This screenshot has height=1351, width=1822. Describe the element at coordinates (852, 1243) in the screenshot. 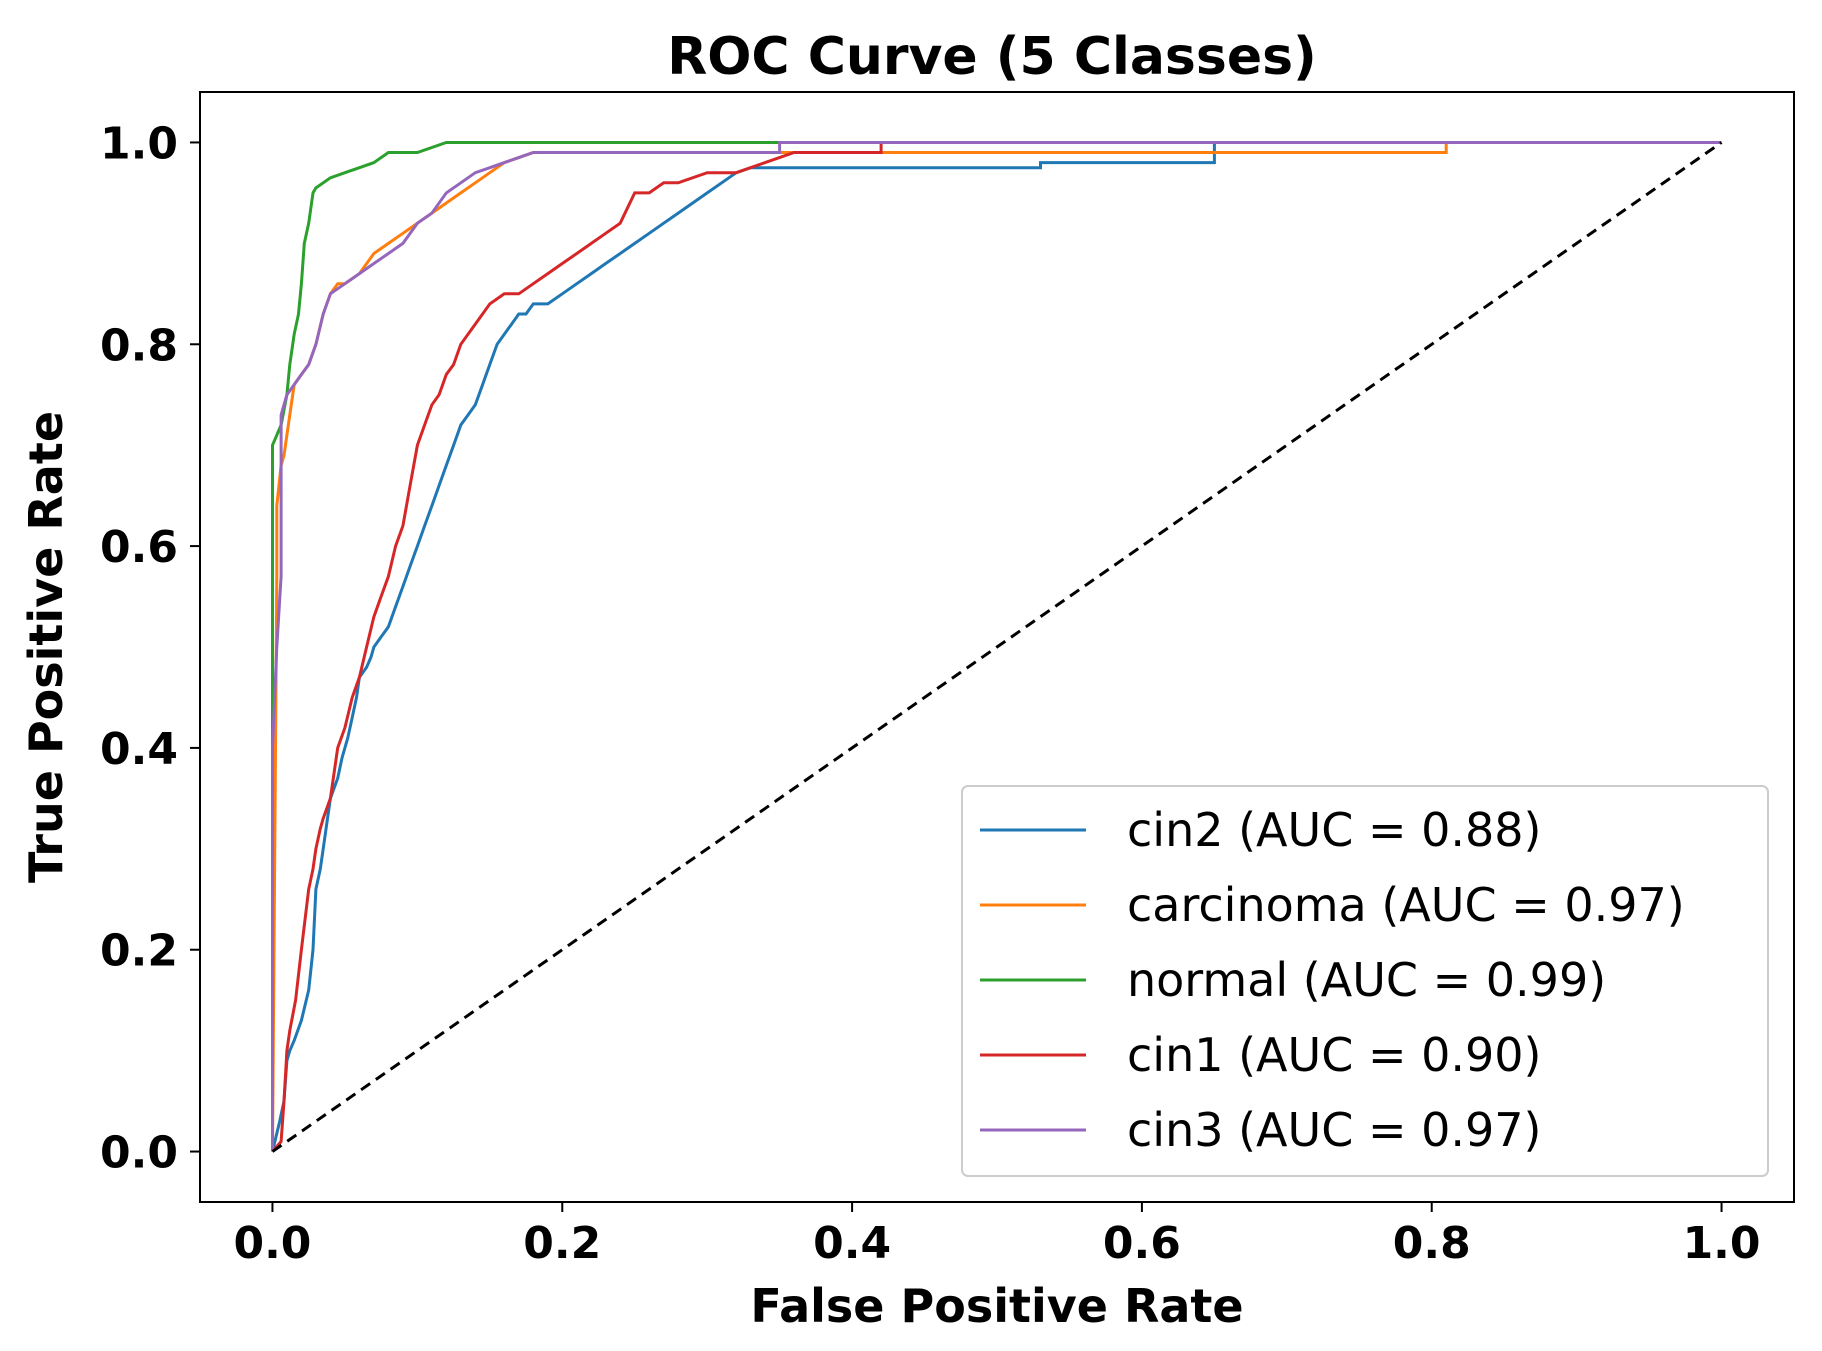

I see `x-tick-label: 0.4` at that location.